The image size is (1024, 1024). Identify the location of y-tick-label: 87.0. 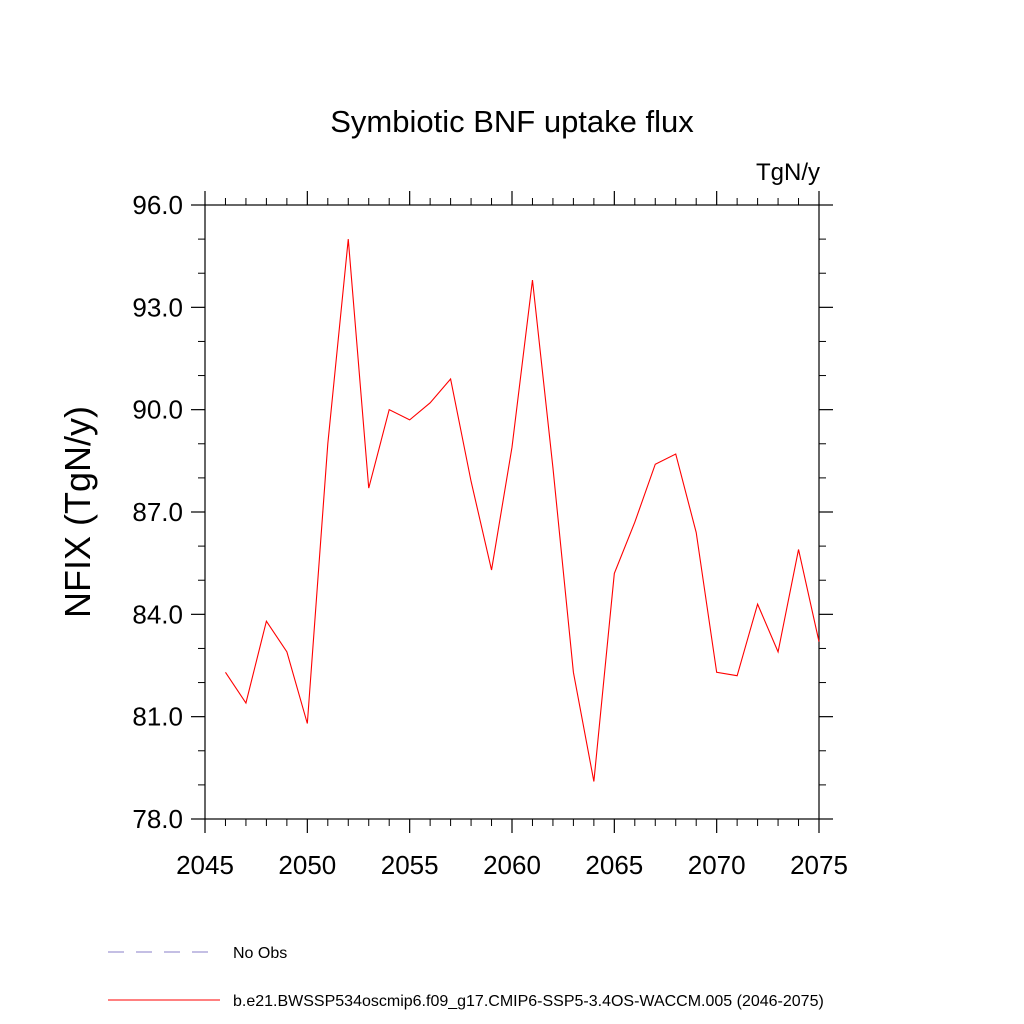
(157, 512).